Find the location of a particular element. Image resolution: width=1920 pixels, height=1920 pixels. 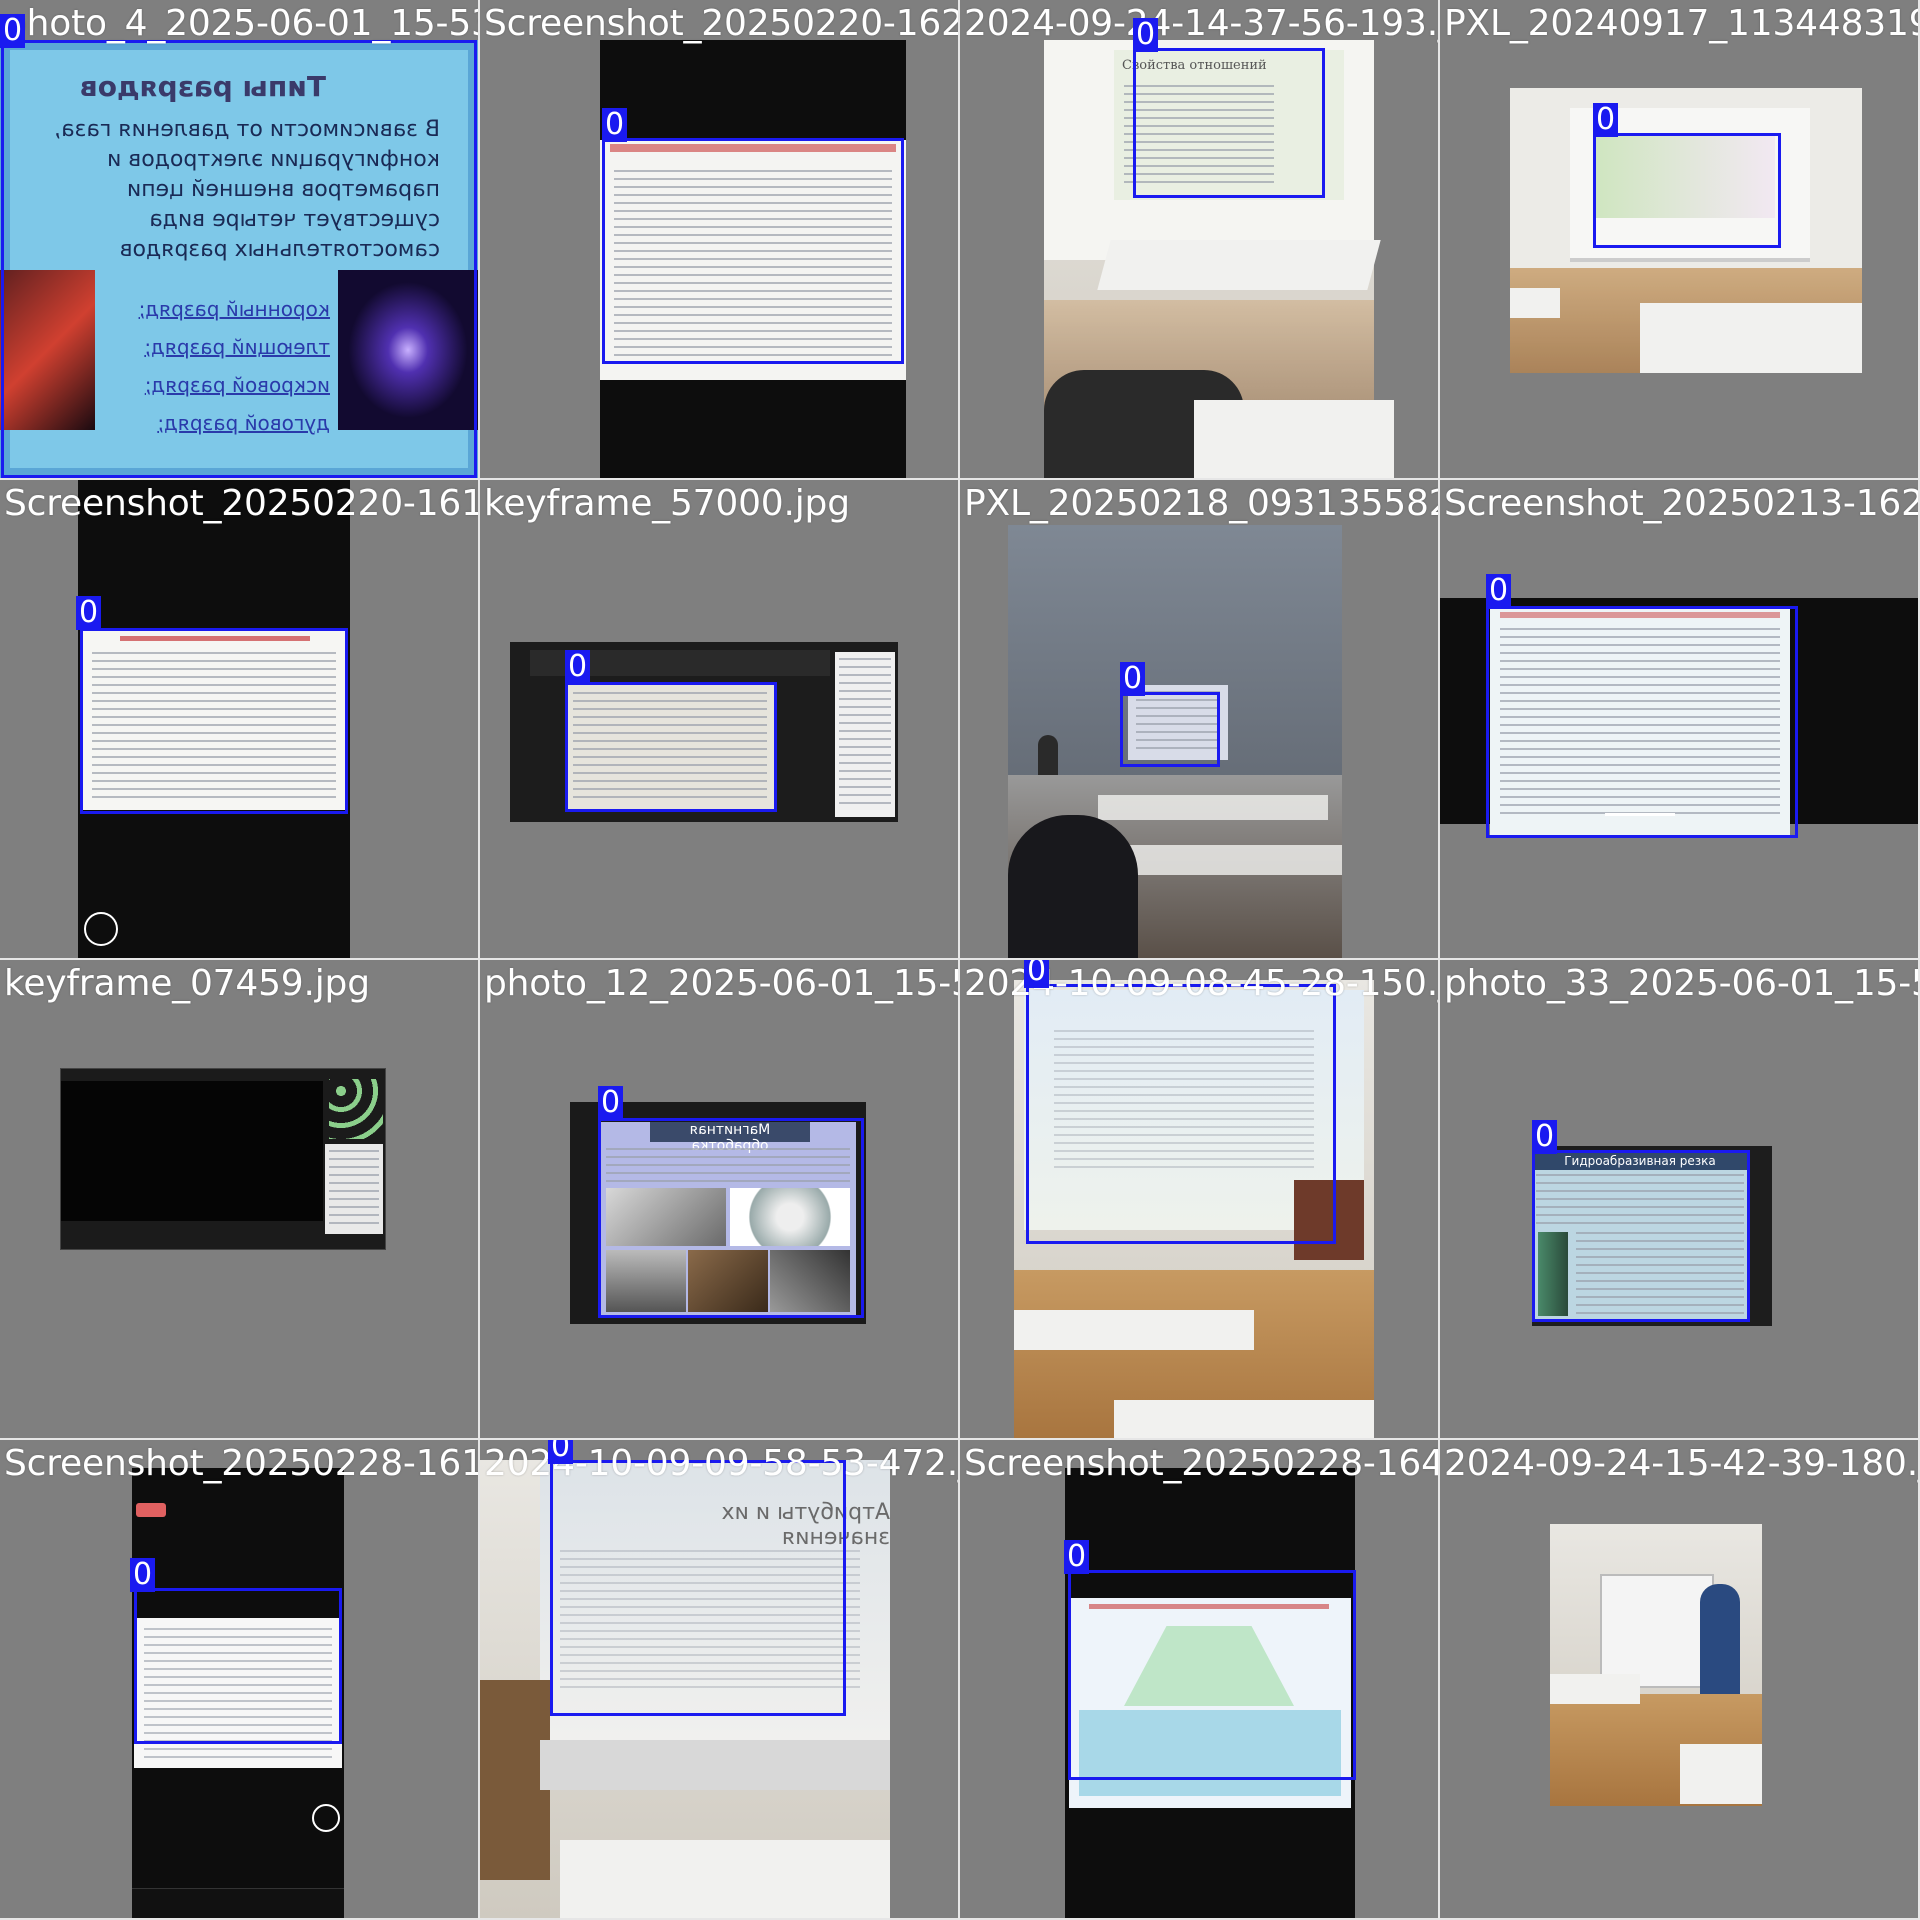

tile-4: 0 PXL_20240917_113448319.jpg is located at coordinates (1679, 239).